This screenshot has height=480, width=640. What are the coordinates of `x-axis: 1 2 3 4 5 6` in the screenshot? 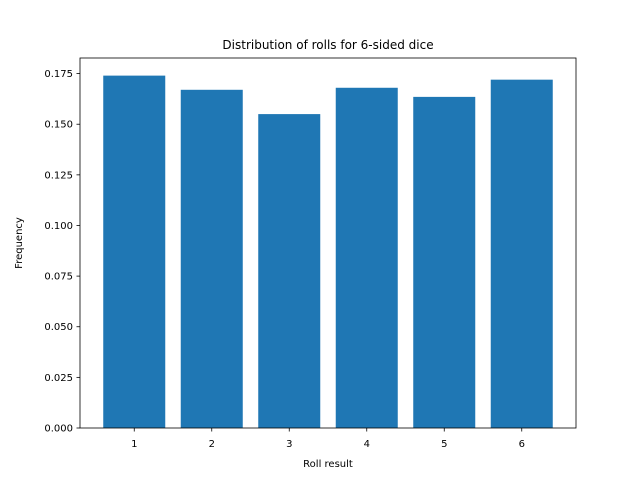 It's located at (328, 439).